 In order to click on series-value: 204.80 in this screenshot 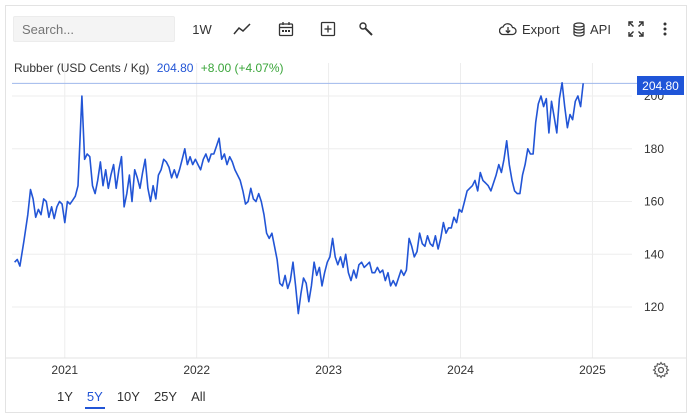, I will do `click(175, 68)`.